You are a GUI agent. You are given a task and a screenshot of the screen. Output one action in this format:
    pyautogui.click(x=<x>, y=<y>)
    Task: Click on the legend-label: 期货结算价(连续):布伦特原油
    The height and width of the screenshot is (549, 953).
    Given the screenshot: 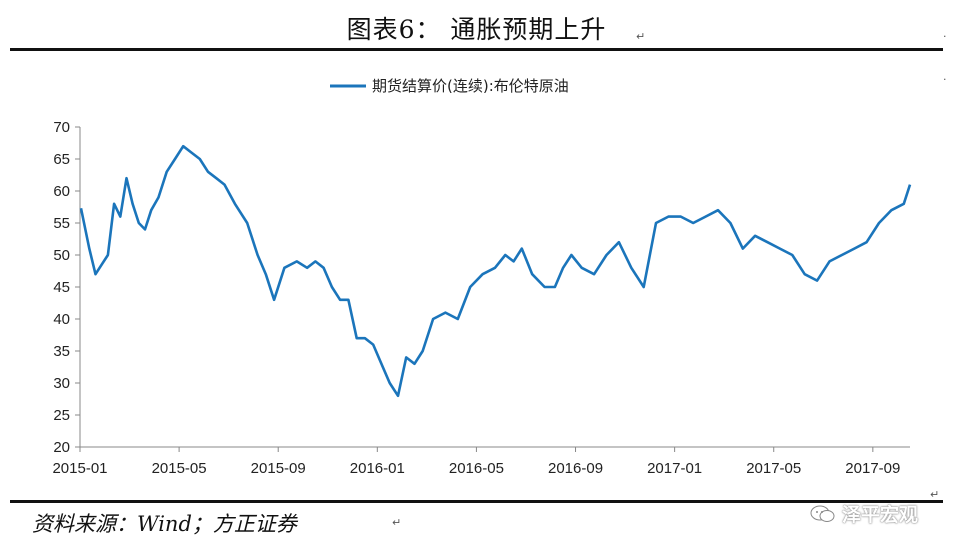 What is the action you would take?
    pyautogui.click(x=470, y=86)
    